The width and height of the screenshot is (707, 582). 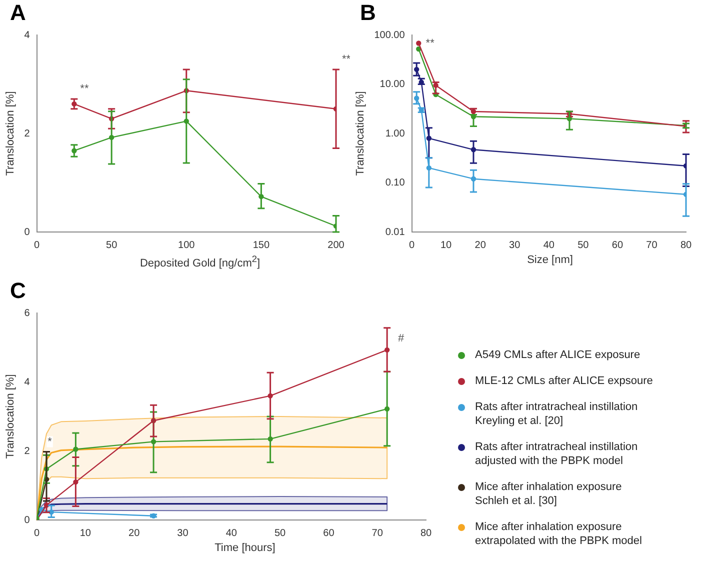 I want to click on chart-title: B, so click(x=368, y=13).